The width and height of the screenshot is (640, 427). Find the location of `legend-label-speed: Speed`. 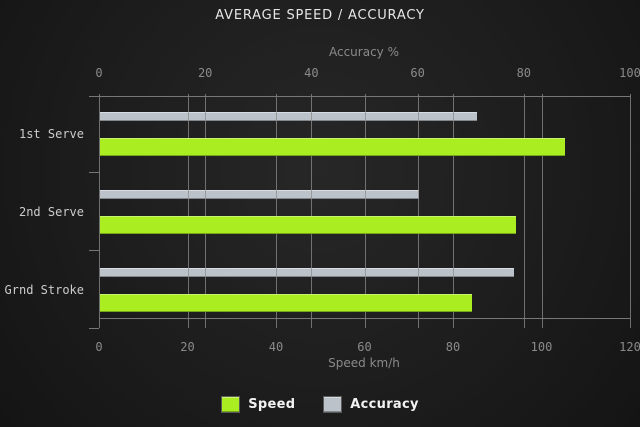

legend-label-speed: Speed is located at coordinates (272, 404).